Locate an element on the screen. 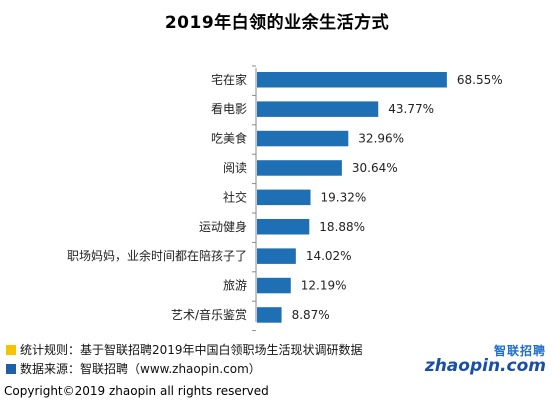 This screenshot has height=412, width=554. category-label: 看电影 is located at coordinates (229, 109).